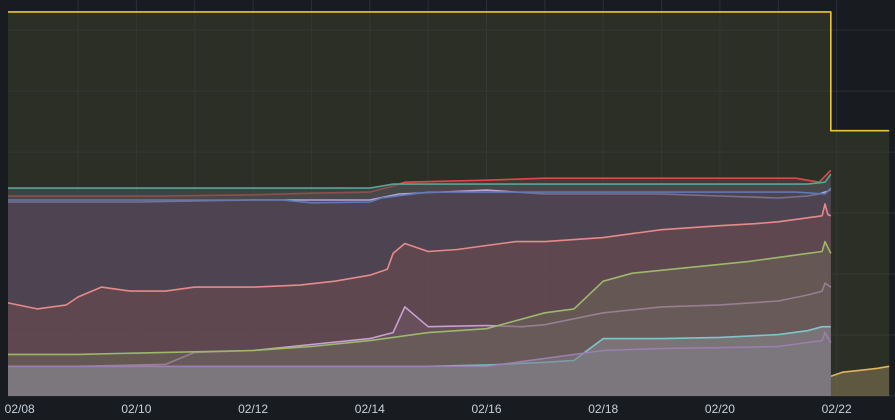 The image size is (895, 420). I want to click on x-tick-label: 02/12, so click(253, 409).